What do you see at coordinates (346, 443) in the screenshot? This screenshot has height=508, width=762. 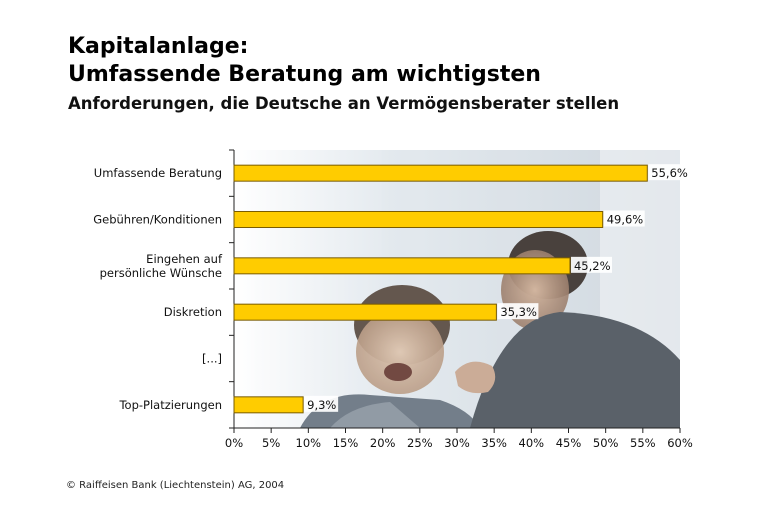 I see `x-tick-label: 15%` at bounding box center [346, 443].